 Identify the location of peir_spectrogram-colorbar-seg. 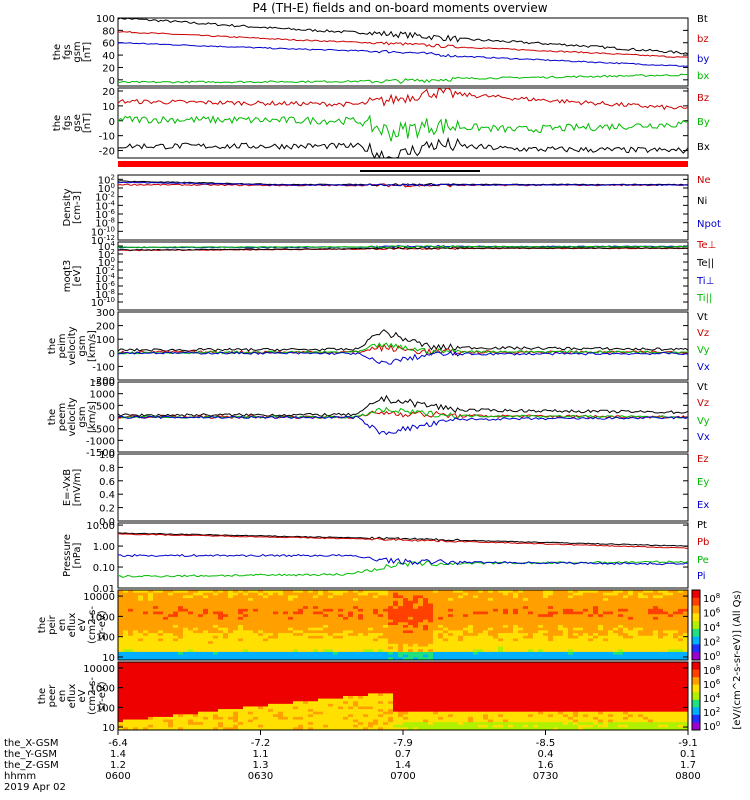
(696, 617).